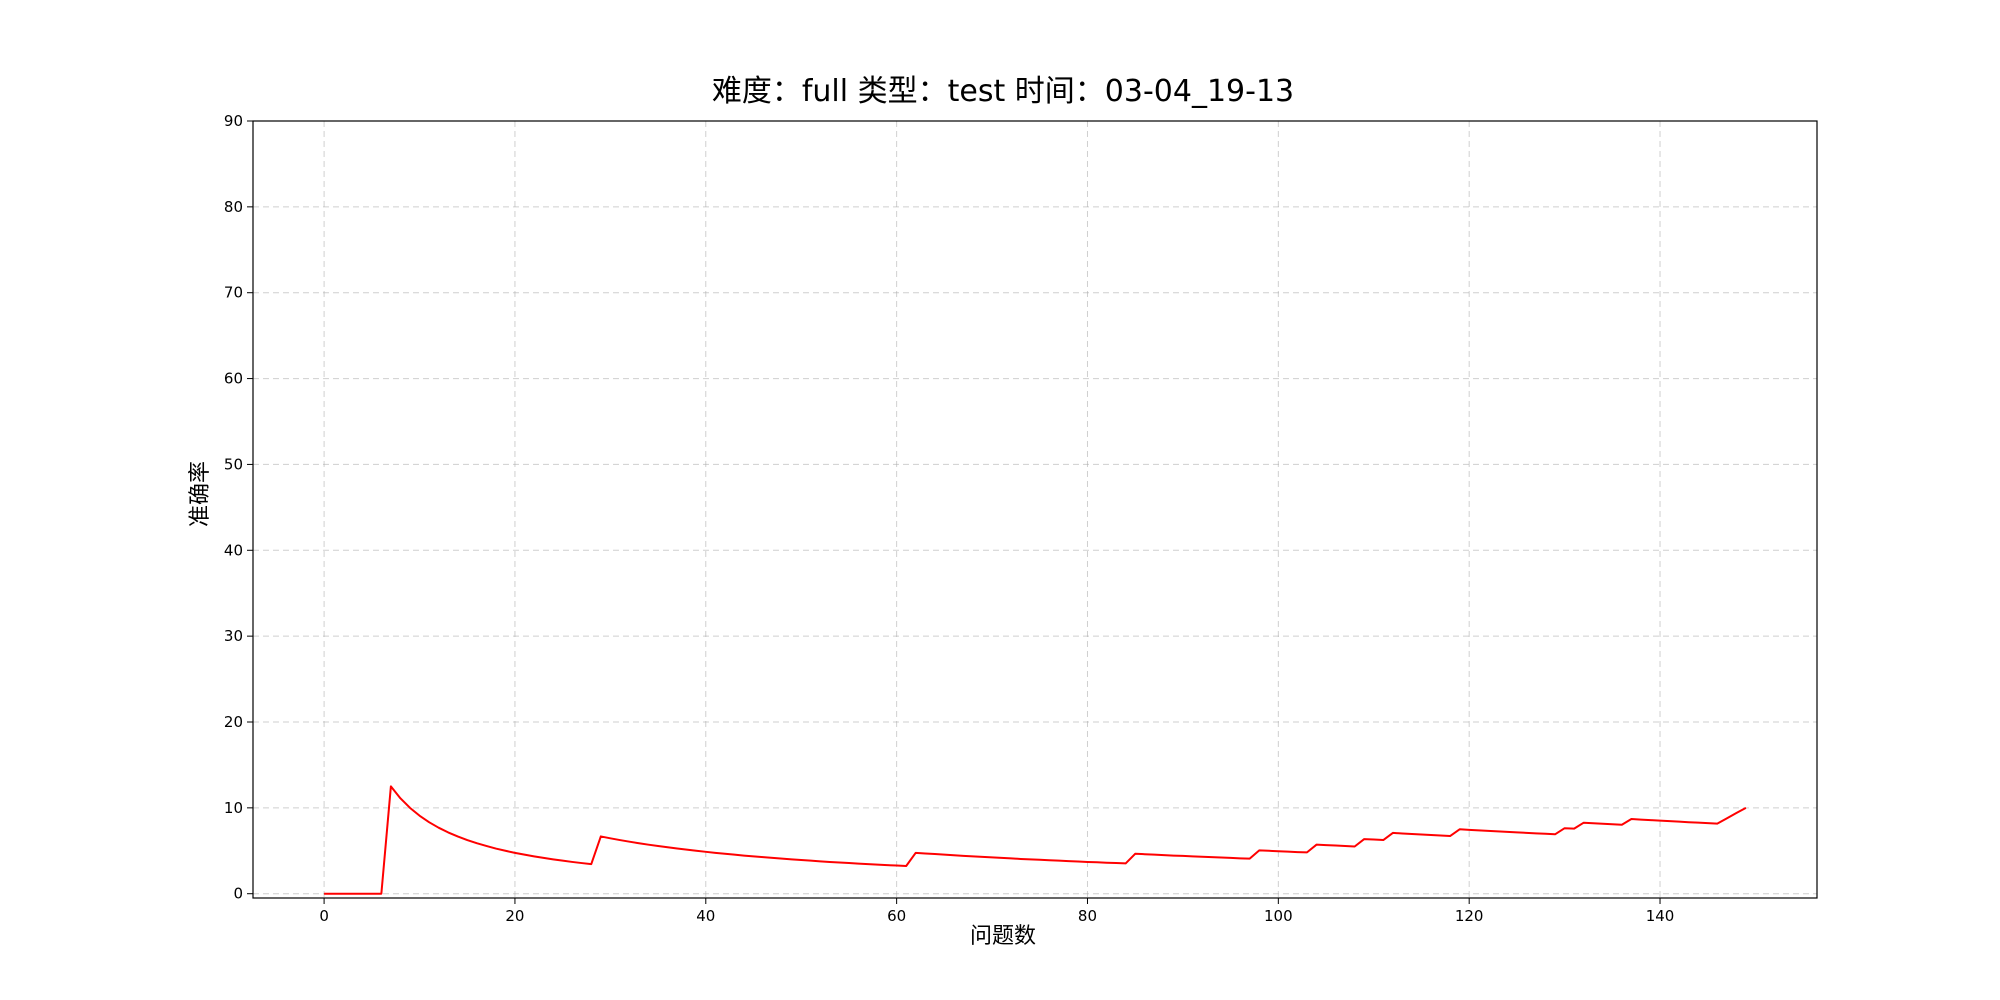 The height and width of the screenshot is (1000, 2000). I want to click on y-tick-label: 40, so click(233, 550).